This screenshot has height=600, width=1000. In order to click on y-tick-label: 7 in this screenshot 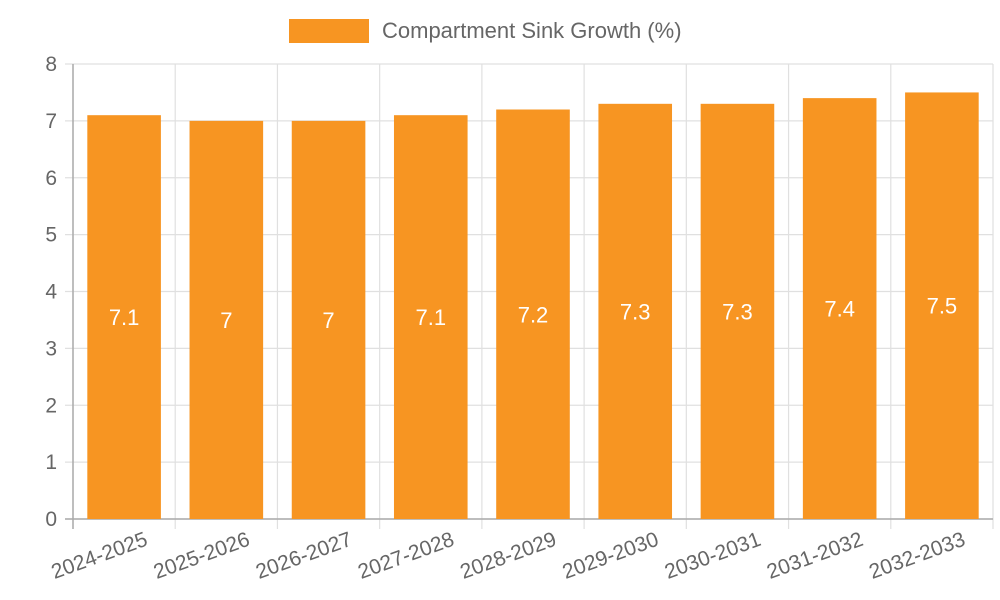, I will do `click(51, 121)`.